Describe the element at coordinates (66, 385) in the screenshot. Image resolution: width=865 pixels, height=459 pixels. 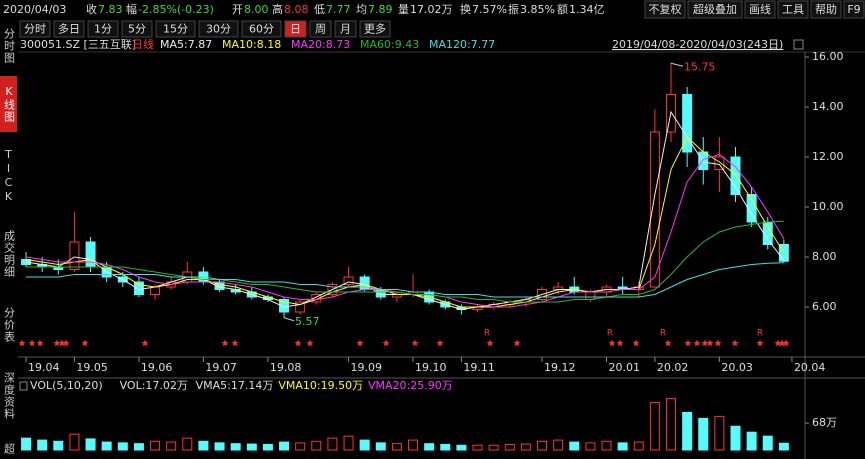
I see `vol-legend: VOL(5,10,20)` at that location.